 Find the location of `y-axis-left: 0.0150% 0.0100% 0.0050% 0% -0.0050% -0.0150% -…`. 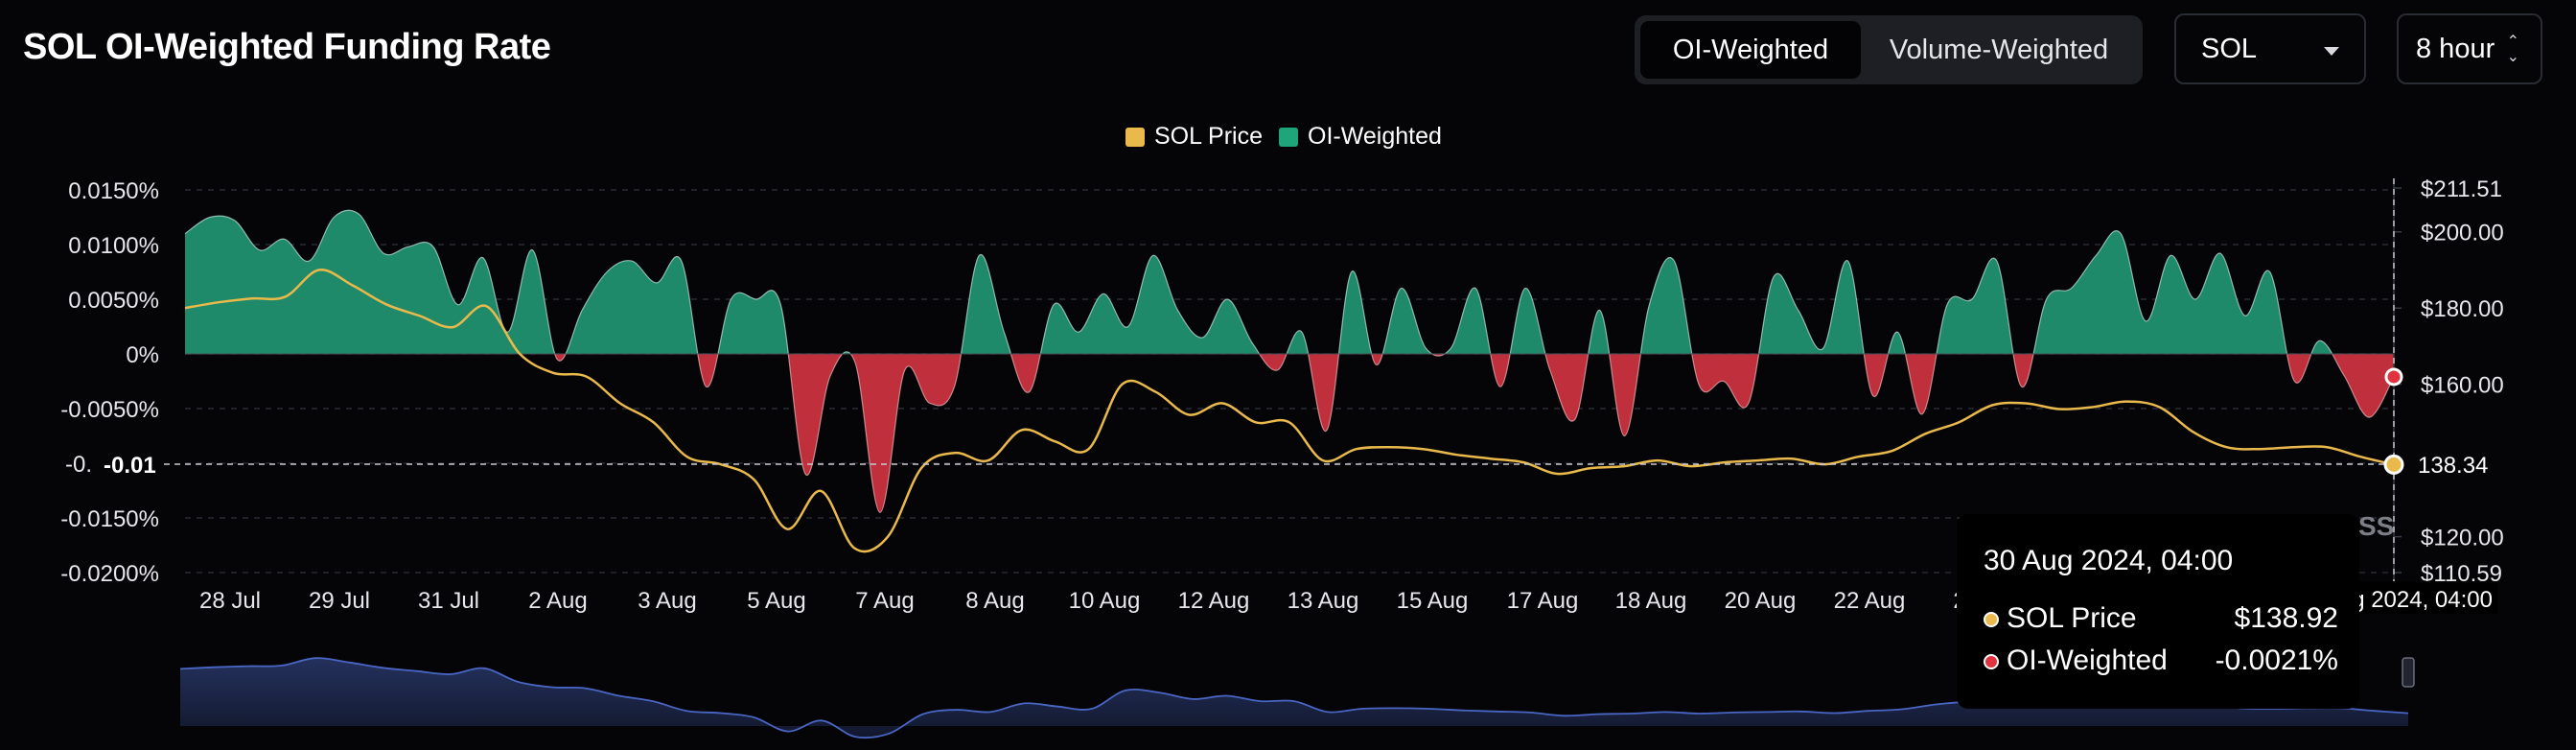

y-axis-left: 0.0150% 0.0100% 0.0050% 0% -0.0050% -0.0150% -… is located at coordinates (110, 382).